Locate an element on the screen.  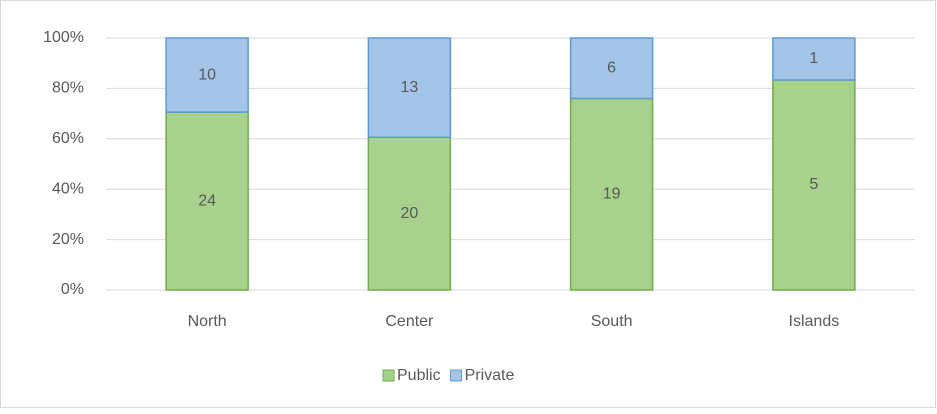
y-tick-label: 20% is located at coordinates (68, 239).